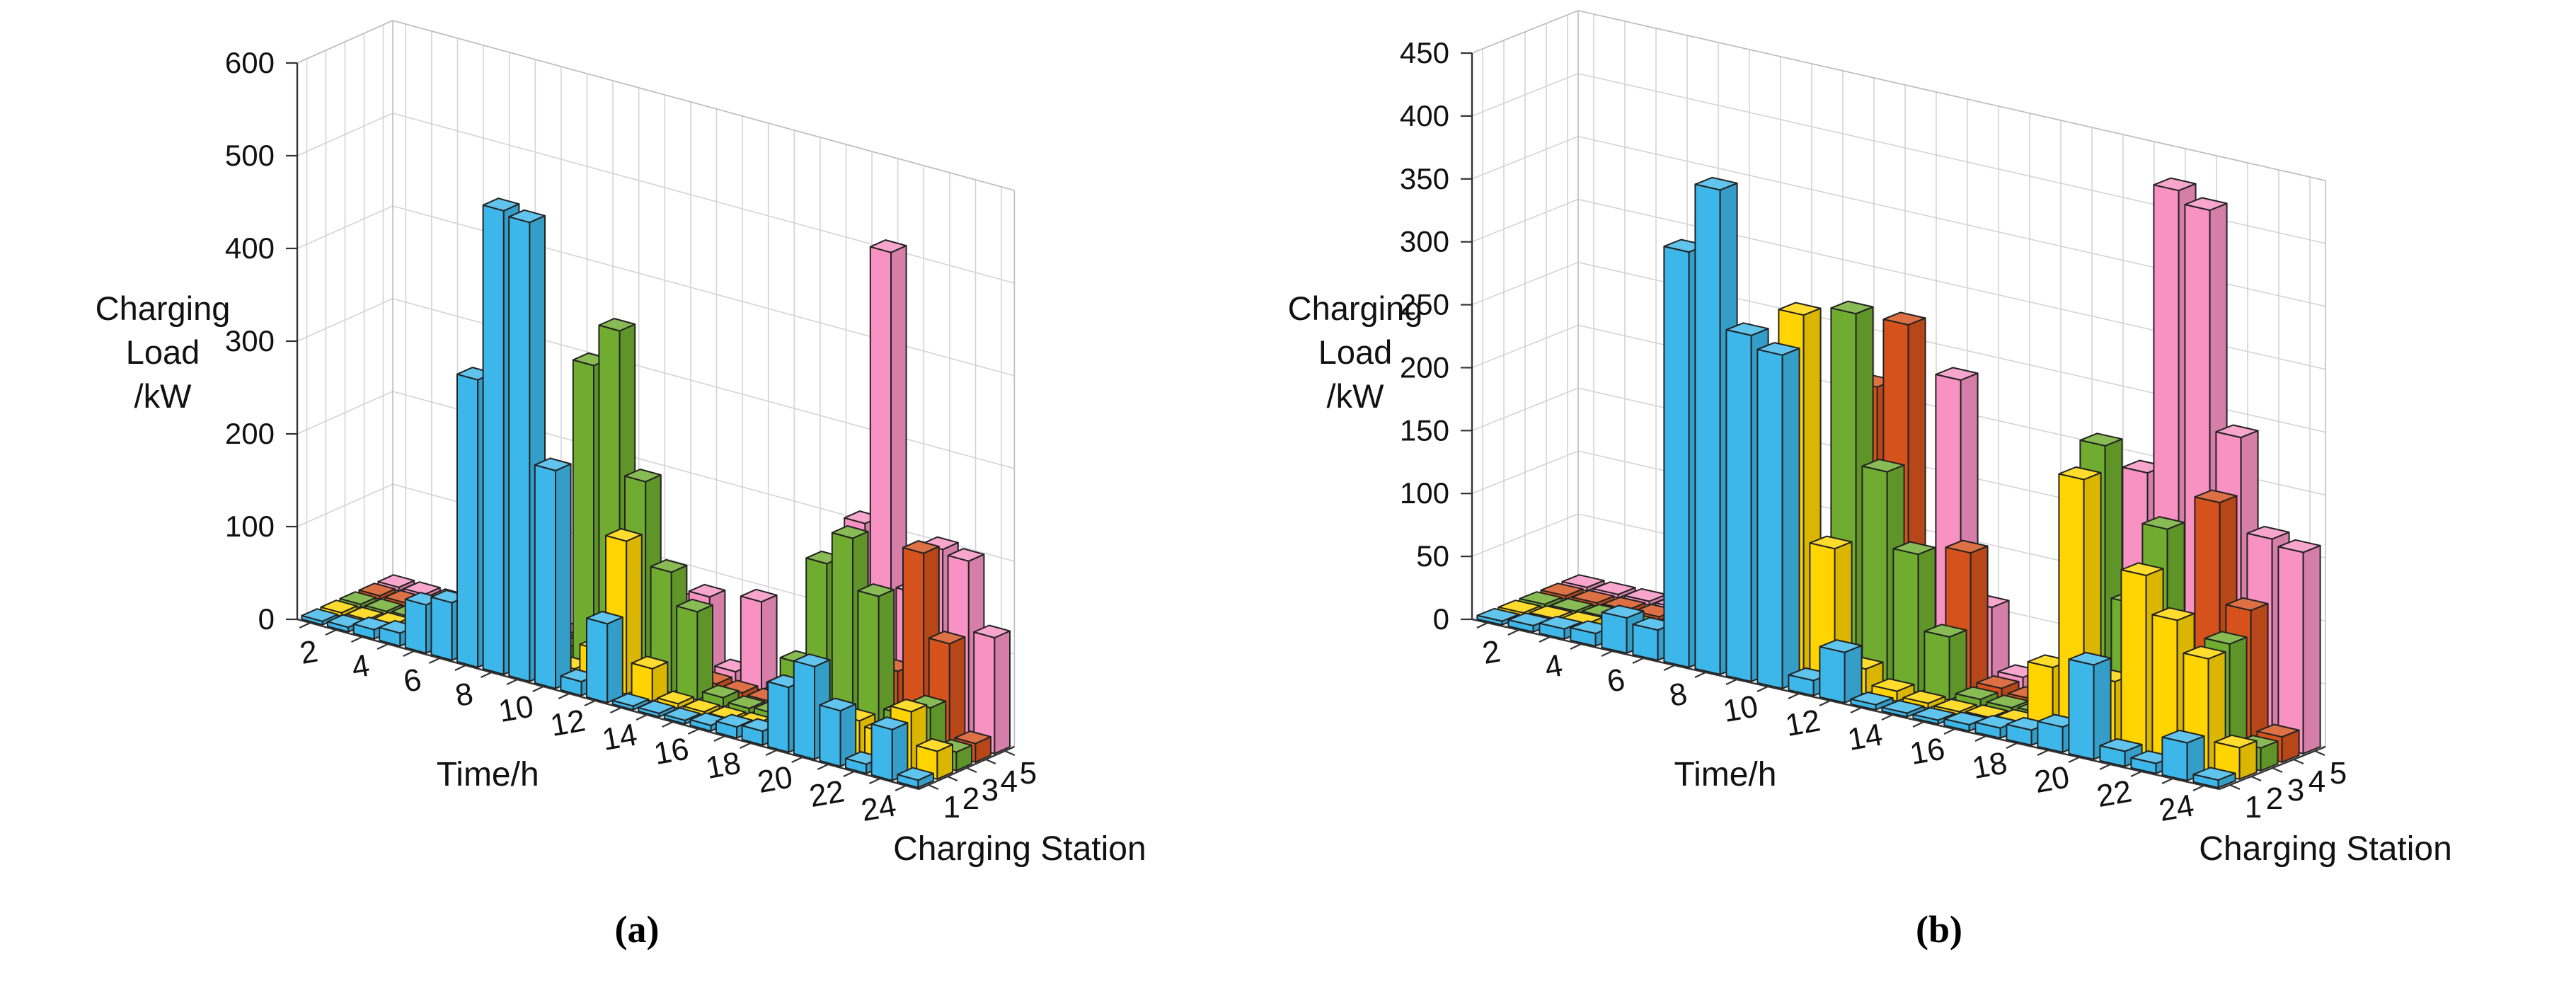 The width and height of the screenshot is (2576, 981). Describe the element at coordinates (1939, 929) in the screenshot. I see `chart-b-caption: (b)` at that location.